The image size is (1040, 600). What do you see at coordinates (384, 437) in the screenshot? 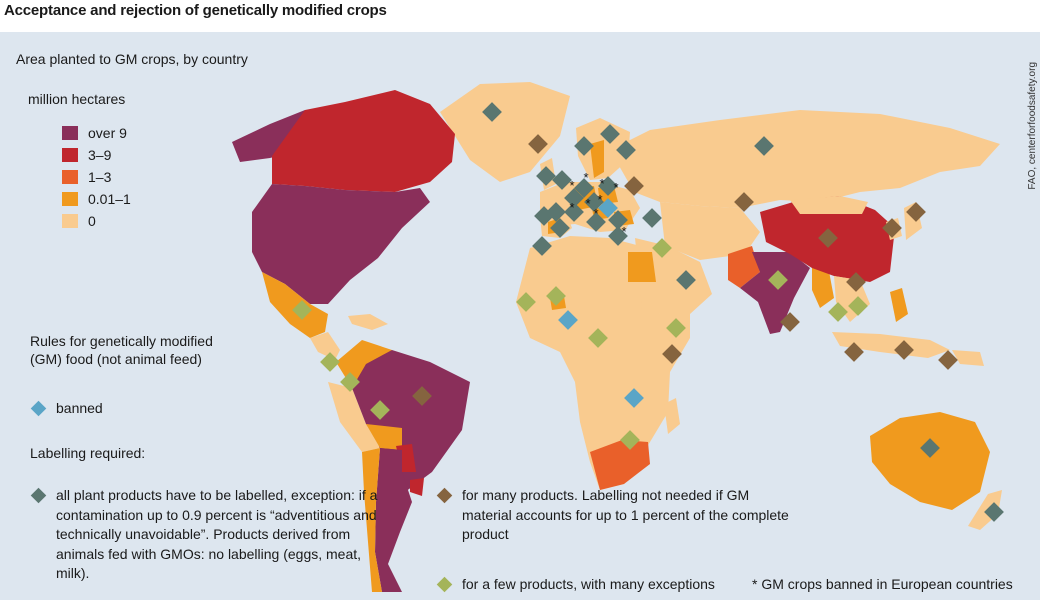
I see `country-bolivia` at bounding box center [384, 437].